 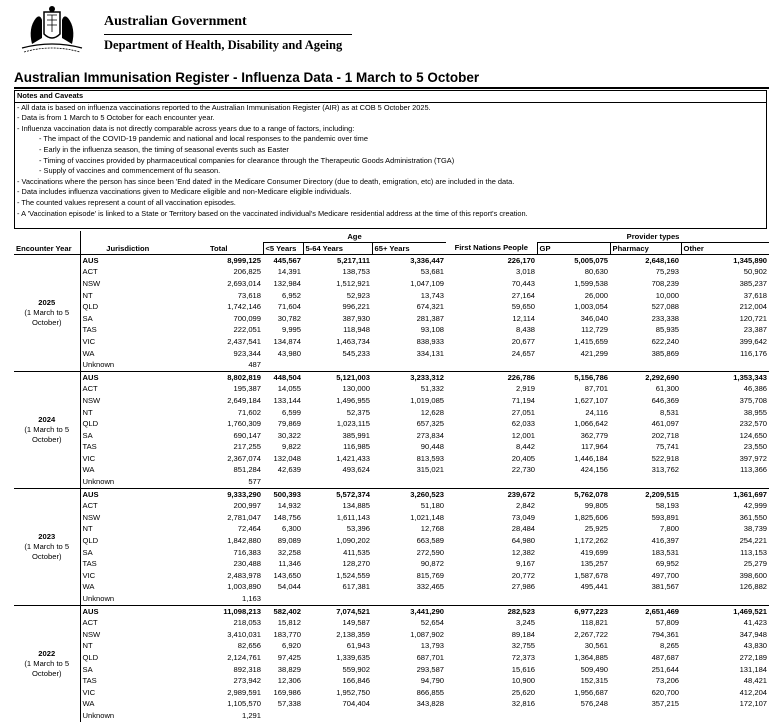 What do you see at coordinates (430, 353) in the screenshot?
I see `value-cell: 334,131` at bounding box center [430, 353].